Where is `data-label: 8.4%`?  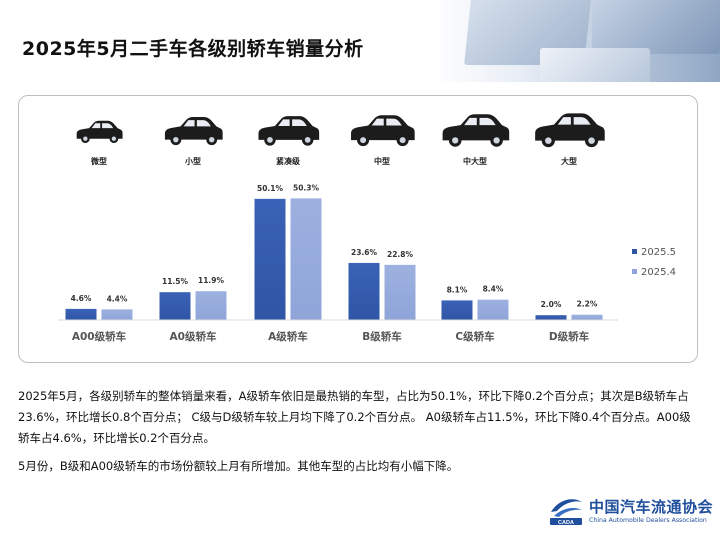
data-label: 8.4% is located at coordinates (493, 289).